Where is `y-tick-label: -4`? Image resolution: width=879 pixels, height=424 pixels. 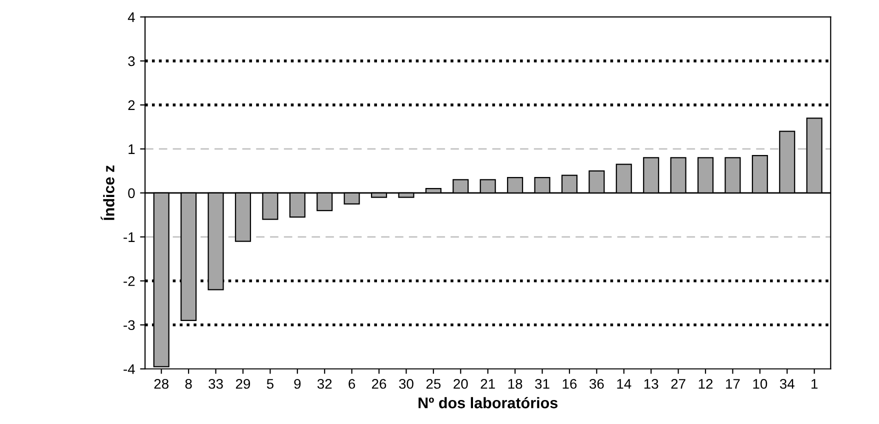 y-tick-label: -4 is located at coordinates (129, 369).